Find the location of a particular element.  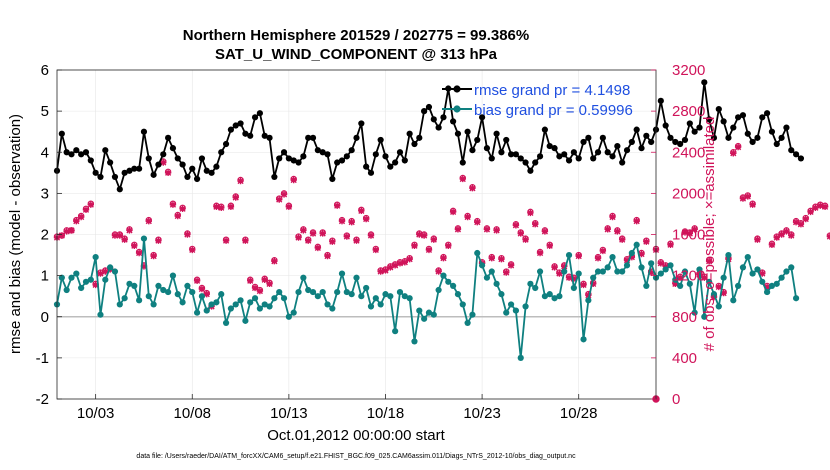

y-left-tick-label: 3 is located at coordinates (45, 193).